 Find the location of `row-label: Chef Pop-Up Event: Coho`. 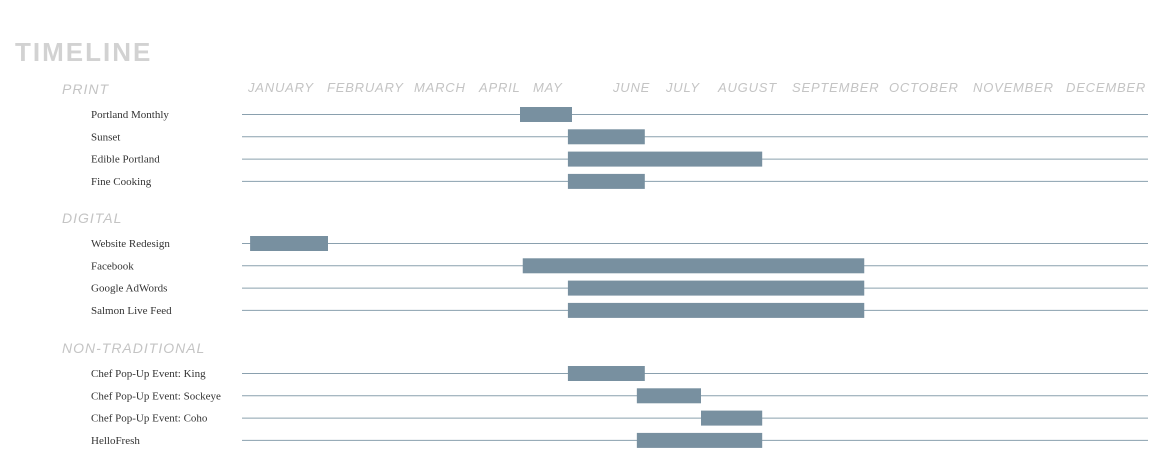

row-label: Chef Pop-Up Event: Coho is located at coordinates (149, 419).